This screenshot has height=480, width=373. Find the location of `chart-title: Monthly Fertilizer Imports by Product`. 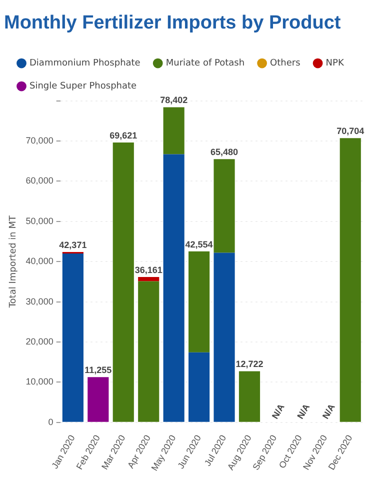

chart-title: Monthly Fertilizer Imports by Product is located at coordinates (173, 23).